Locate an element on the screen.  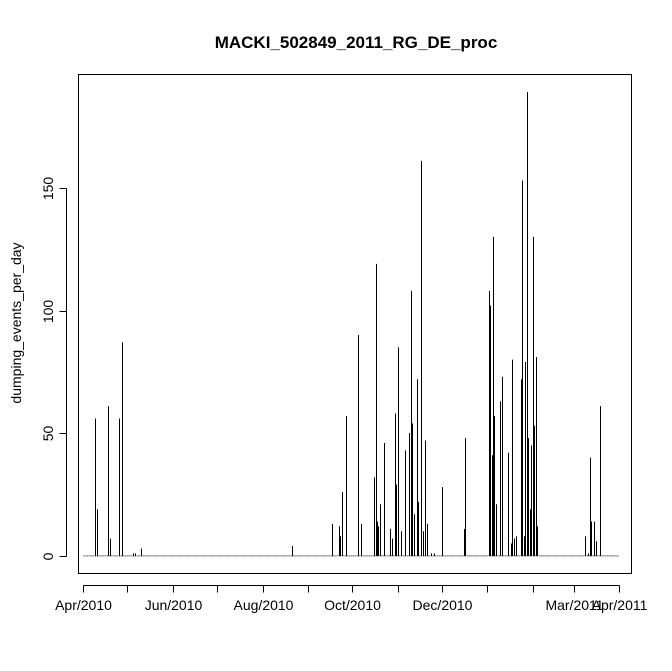
x-tick-label: Oct/2010 is located at coordinates (352, 605).